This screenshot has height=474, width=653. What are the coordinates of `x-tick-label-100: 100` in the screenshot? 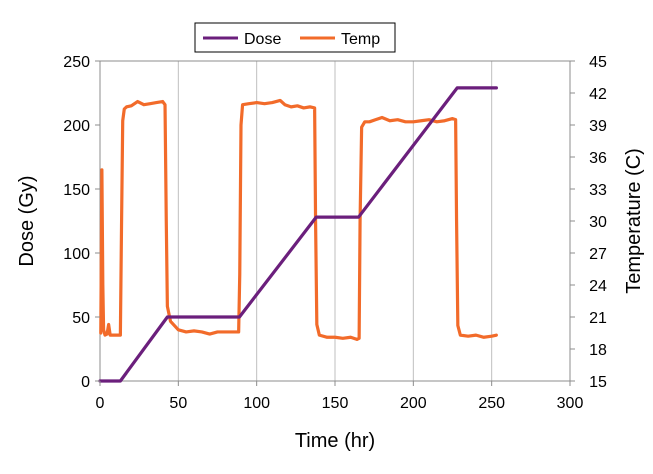 It's located at (256, 403).